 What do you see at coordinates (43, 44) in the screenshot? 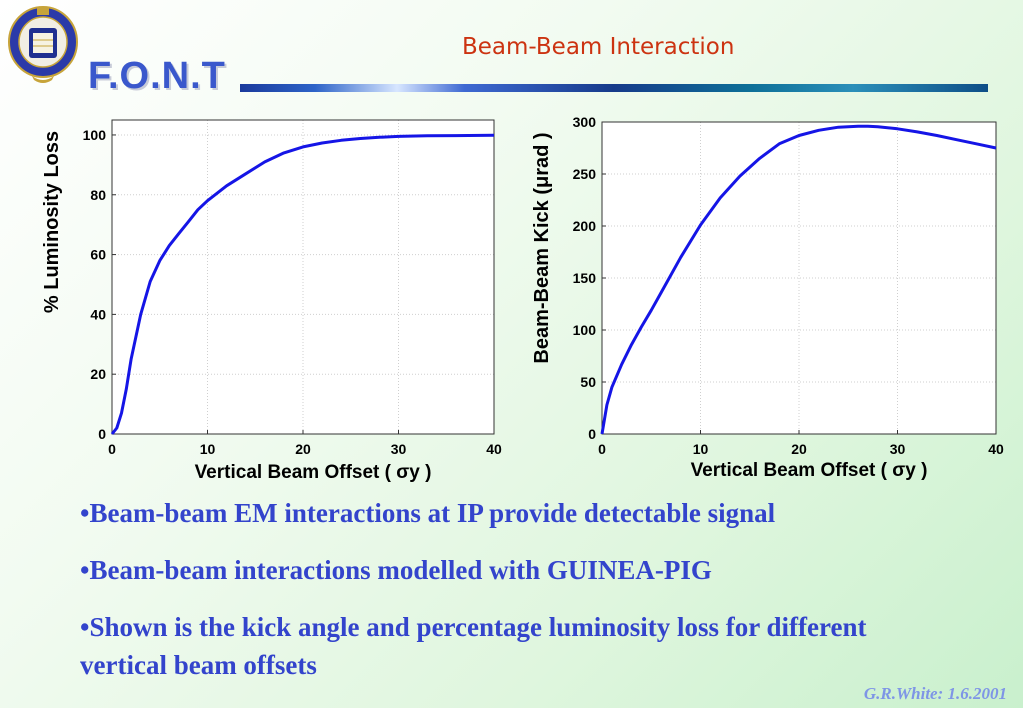
I see `university-crest-logo` at bounding box center [43, 44].